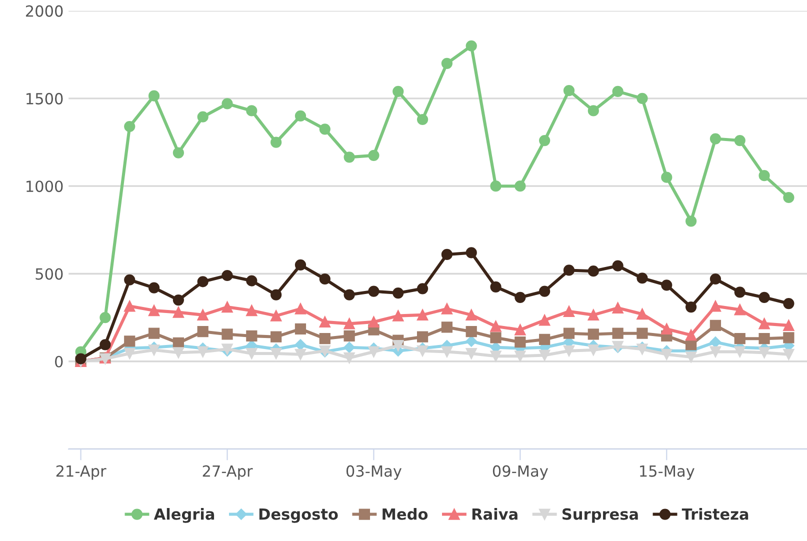  I want to click on legend-label: Raiva, so click(495, 514).